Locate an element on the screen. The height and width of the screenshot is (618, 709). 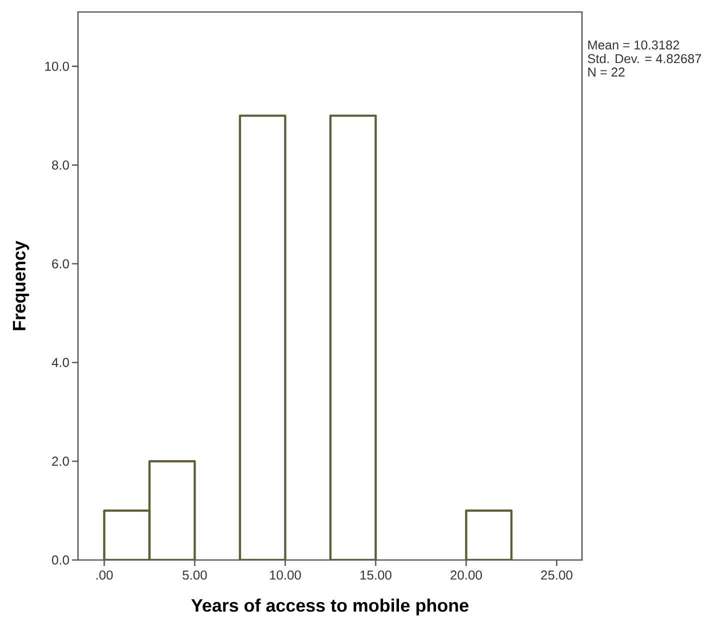
y-tick-label: 10.0 is located at coordinates (57, 66).